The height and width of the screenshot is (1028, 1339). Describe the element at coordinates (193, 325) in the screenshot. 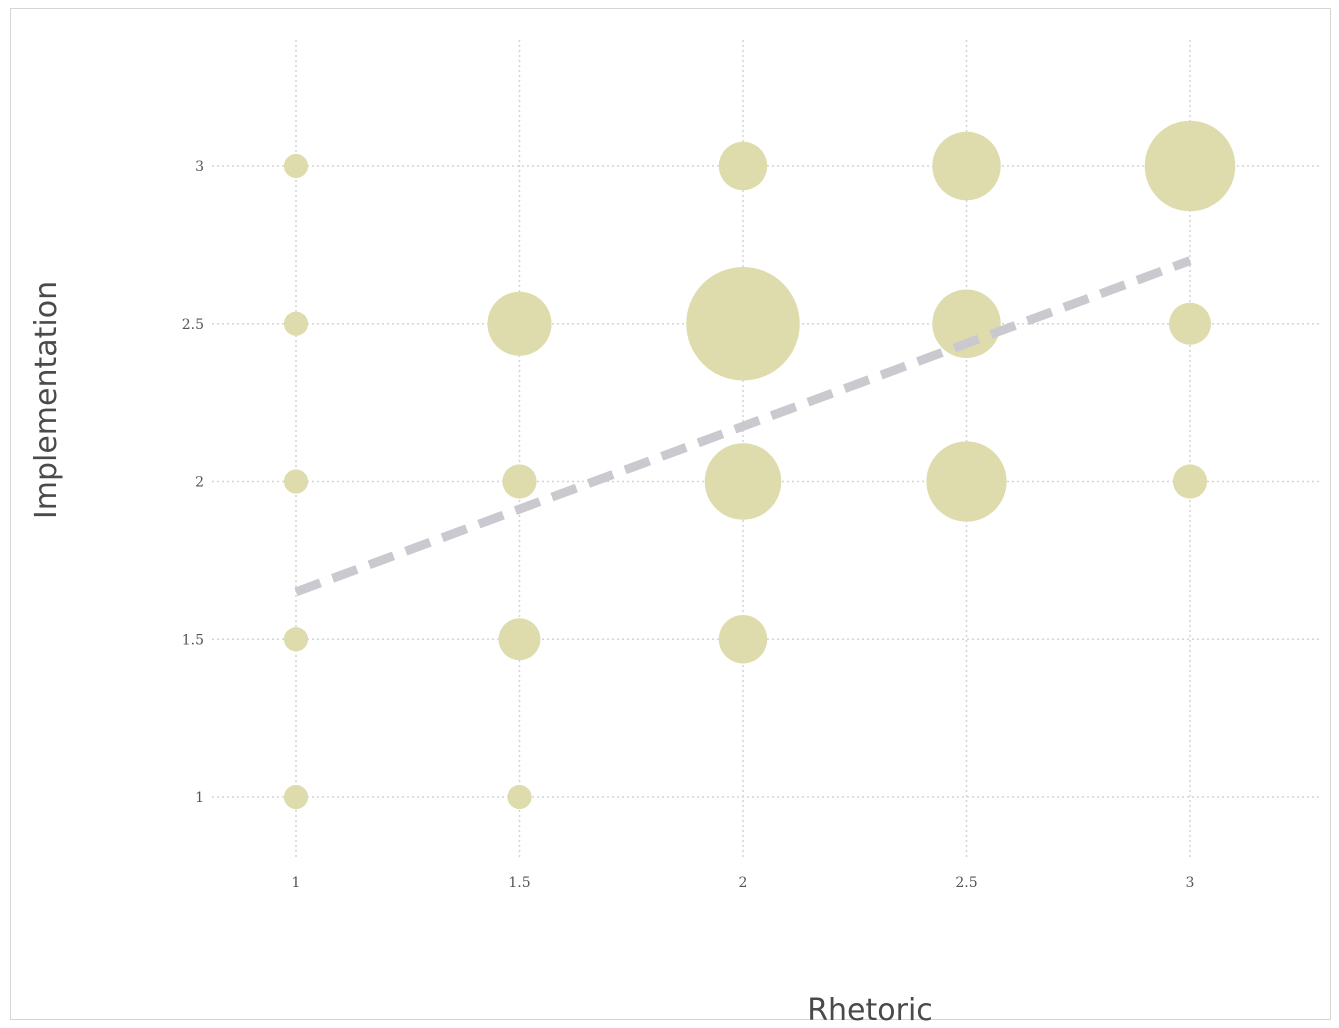

I see `y-tick-label-3: 2.5` at that location.